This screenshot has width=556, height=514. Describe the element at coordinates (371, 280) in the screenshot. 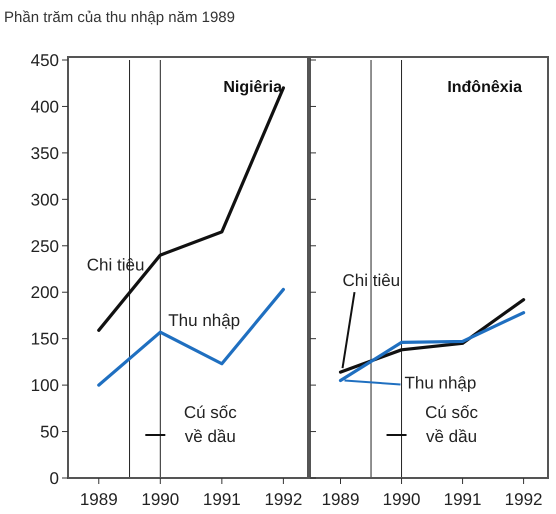

I see `text: Chi tiêu` at that location.